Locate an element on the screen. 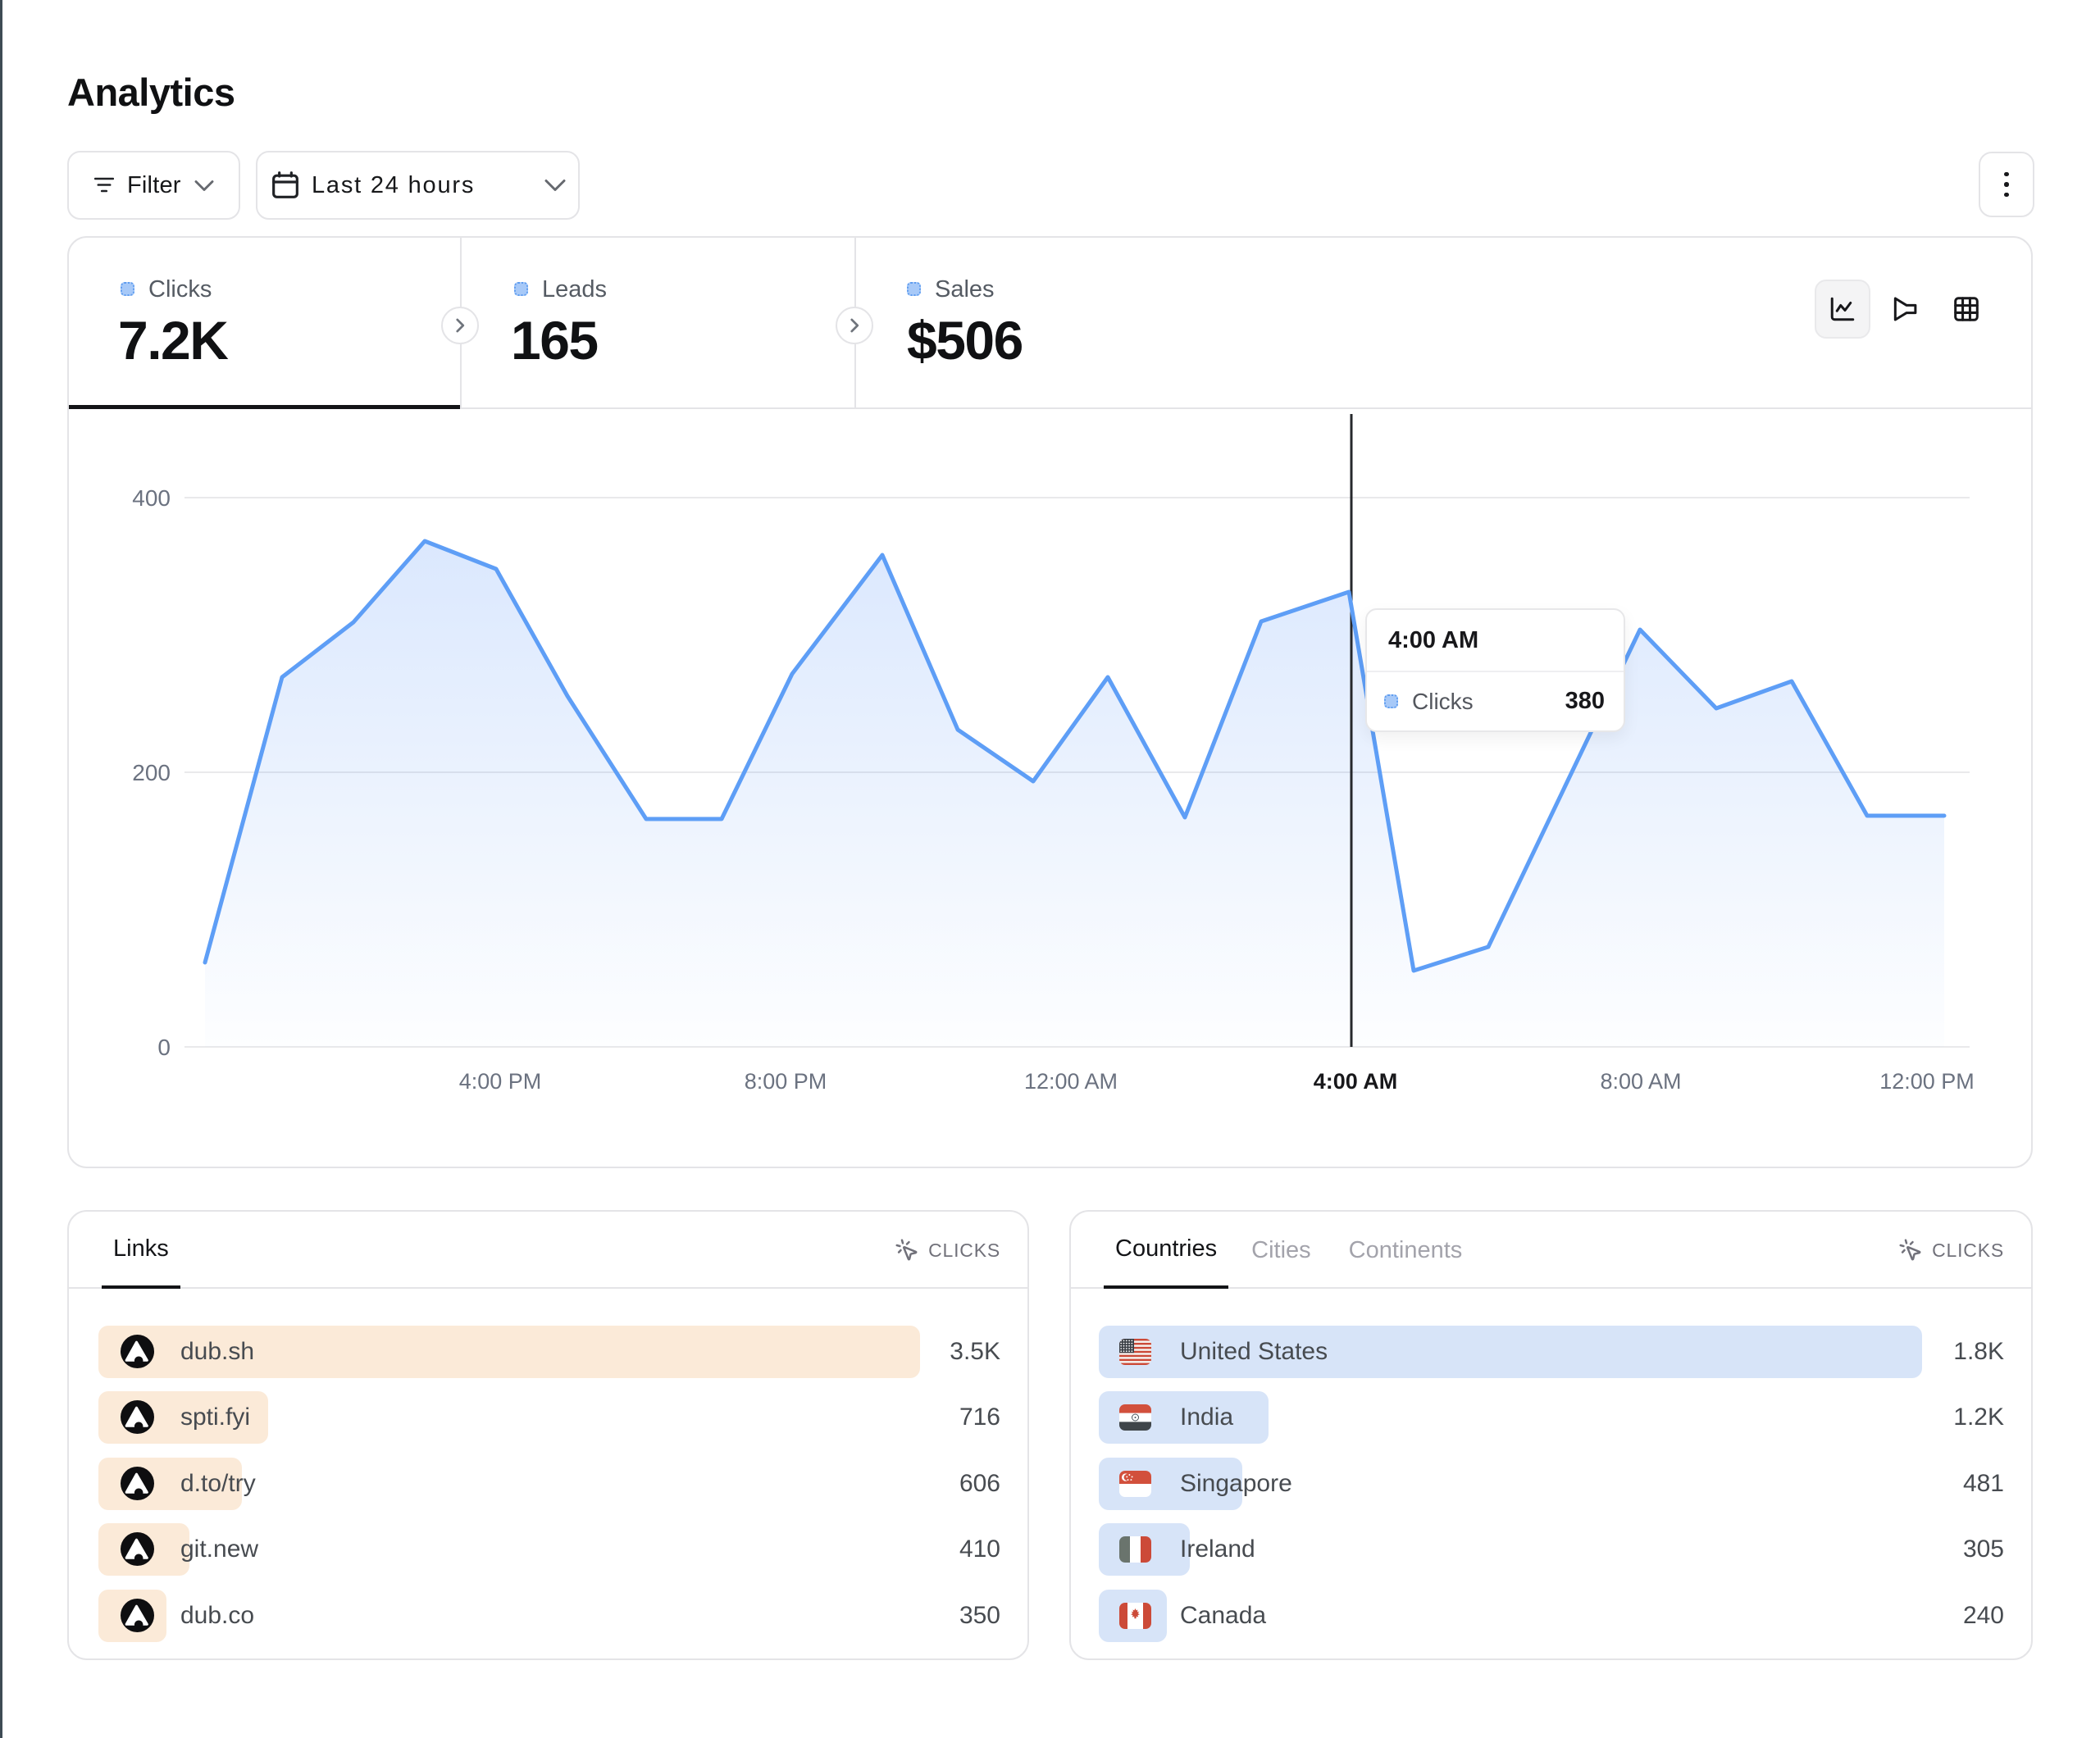  svg-text: 4:00 AM is located at coordinates (1356, 1081).